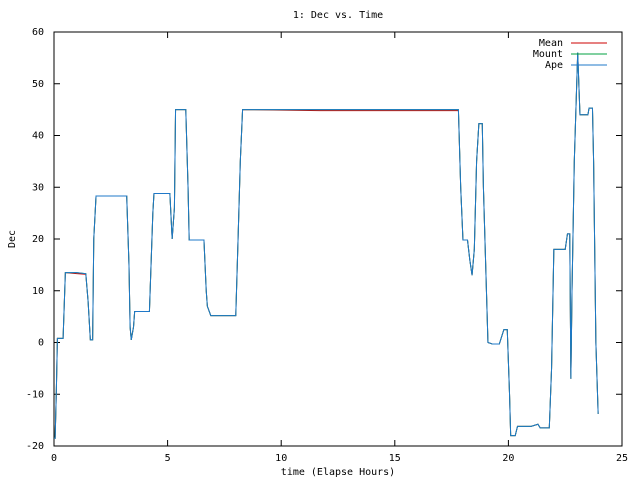  I want to click on legend-label: Mount, so click(548, 54).